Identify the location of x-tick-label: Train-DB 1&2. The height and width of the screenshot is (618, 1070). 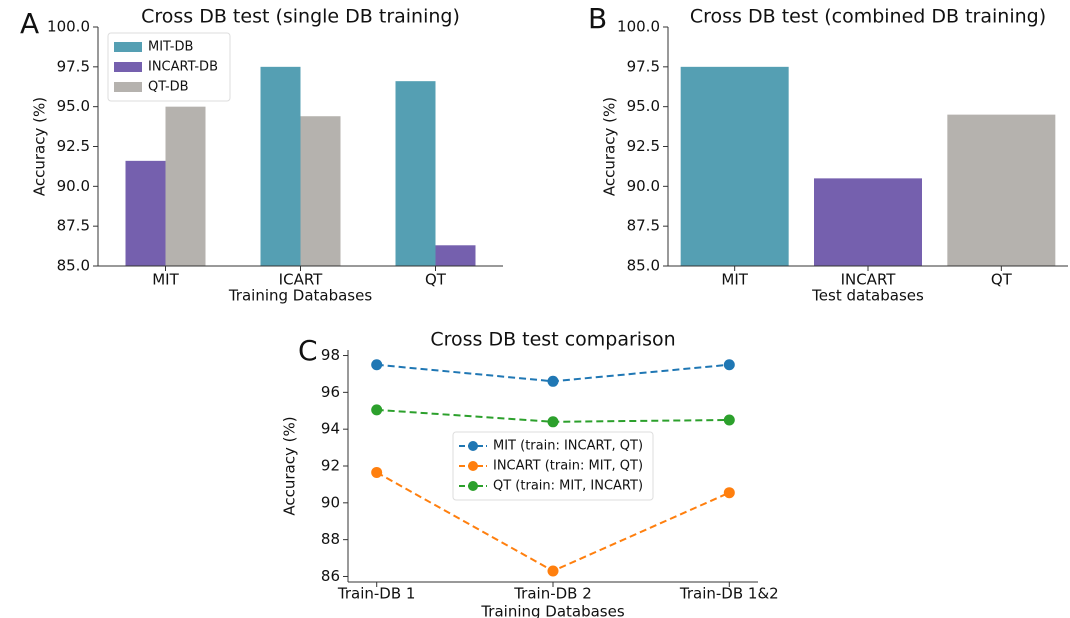
(729, 594).